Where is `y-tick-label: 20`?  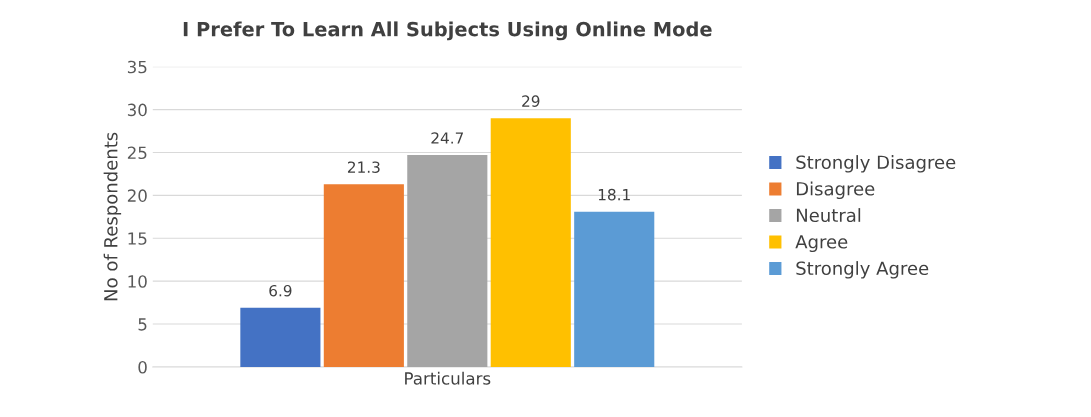 y-tick-label: 20 is located at coordinates (137, 195).